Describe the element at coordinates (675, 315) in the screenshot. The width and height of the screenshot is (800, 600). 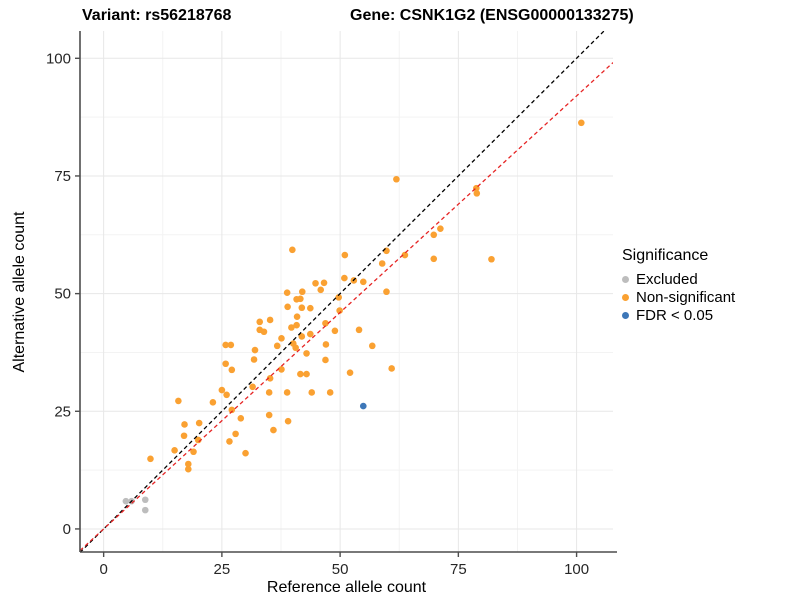
I see `legend-item-label: FDR < 0.05` at that location.